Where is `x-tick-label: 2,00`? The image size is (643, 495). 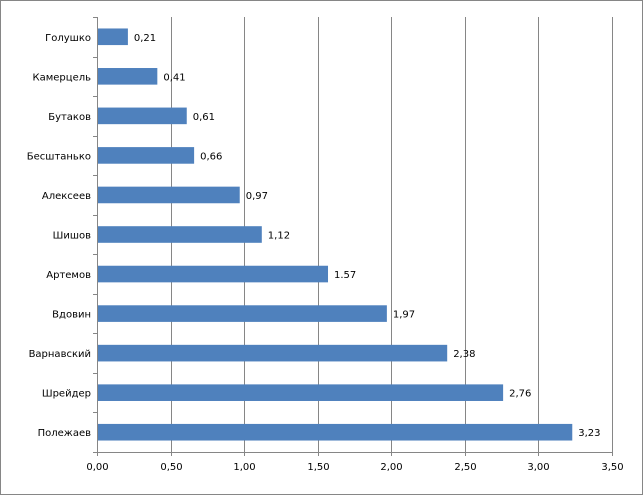 x-tick-label: 2,00 is located at coordinates (391, 467).